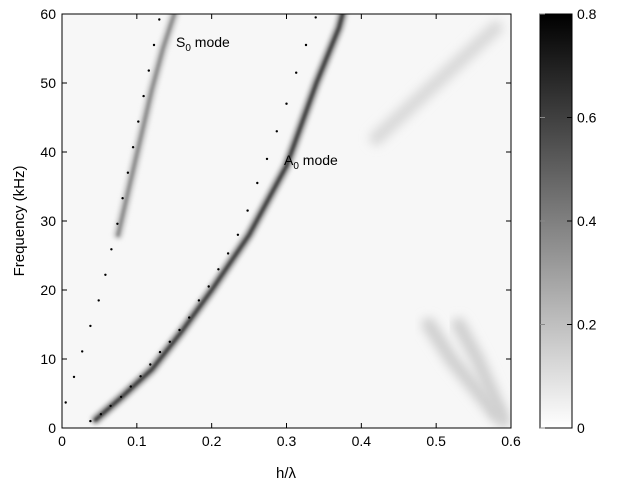  Describe the element at coordinates (146, 125) in the screenshot. I see `s0-ridge` at that location.